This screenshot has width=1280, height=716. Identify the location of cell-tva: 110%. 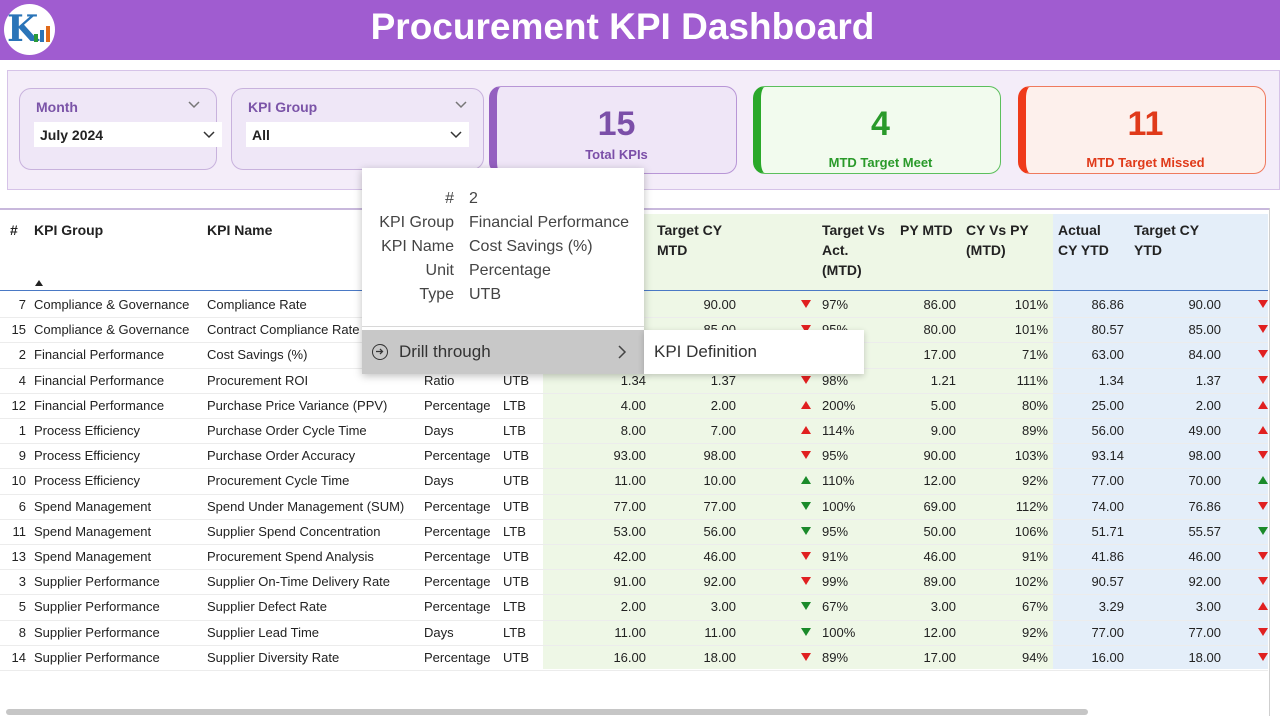
(838, 481).